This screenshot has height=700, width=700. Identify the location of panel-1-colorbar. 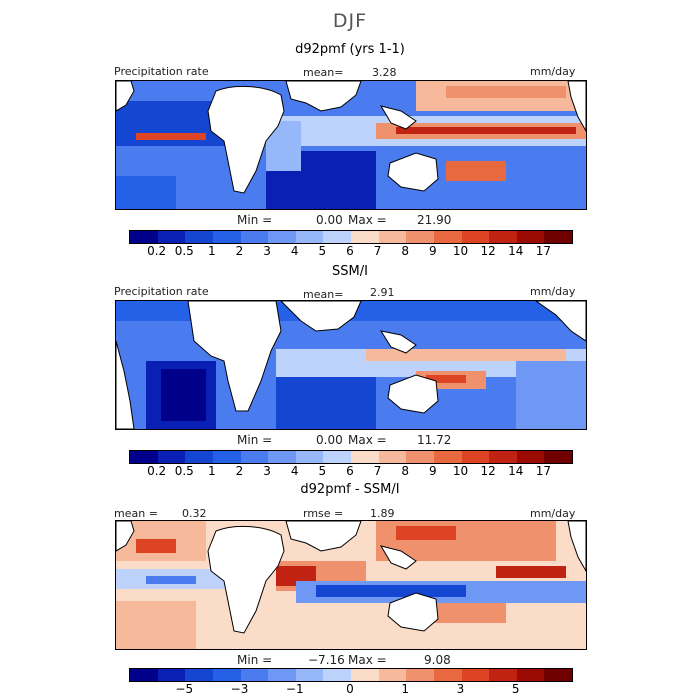
(351, 237).